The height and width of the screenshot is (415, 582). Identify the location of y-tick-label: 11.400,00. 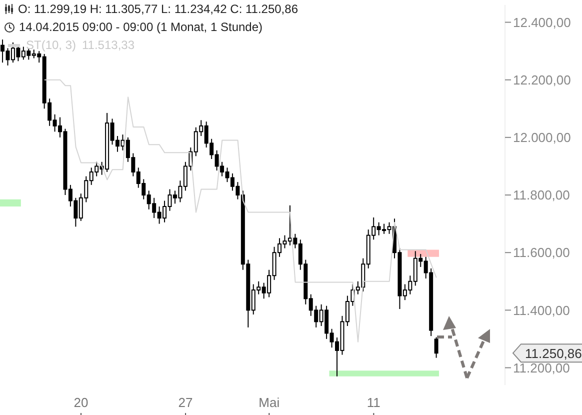
(541, 310).